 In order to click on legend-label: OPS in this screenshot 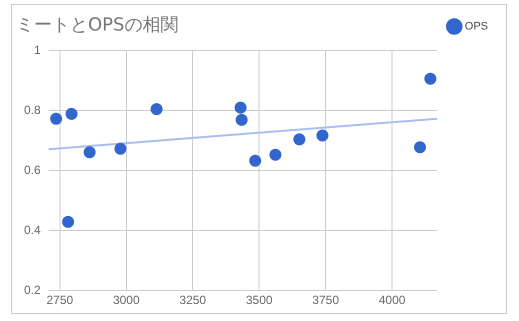, I will do `click(476, 26)`.